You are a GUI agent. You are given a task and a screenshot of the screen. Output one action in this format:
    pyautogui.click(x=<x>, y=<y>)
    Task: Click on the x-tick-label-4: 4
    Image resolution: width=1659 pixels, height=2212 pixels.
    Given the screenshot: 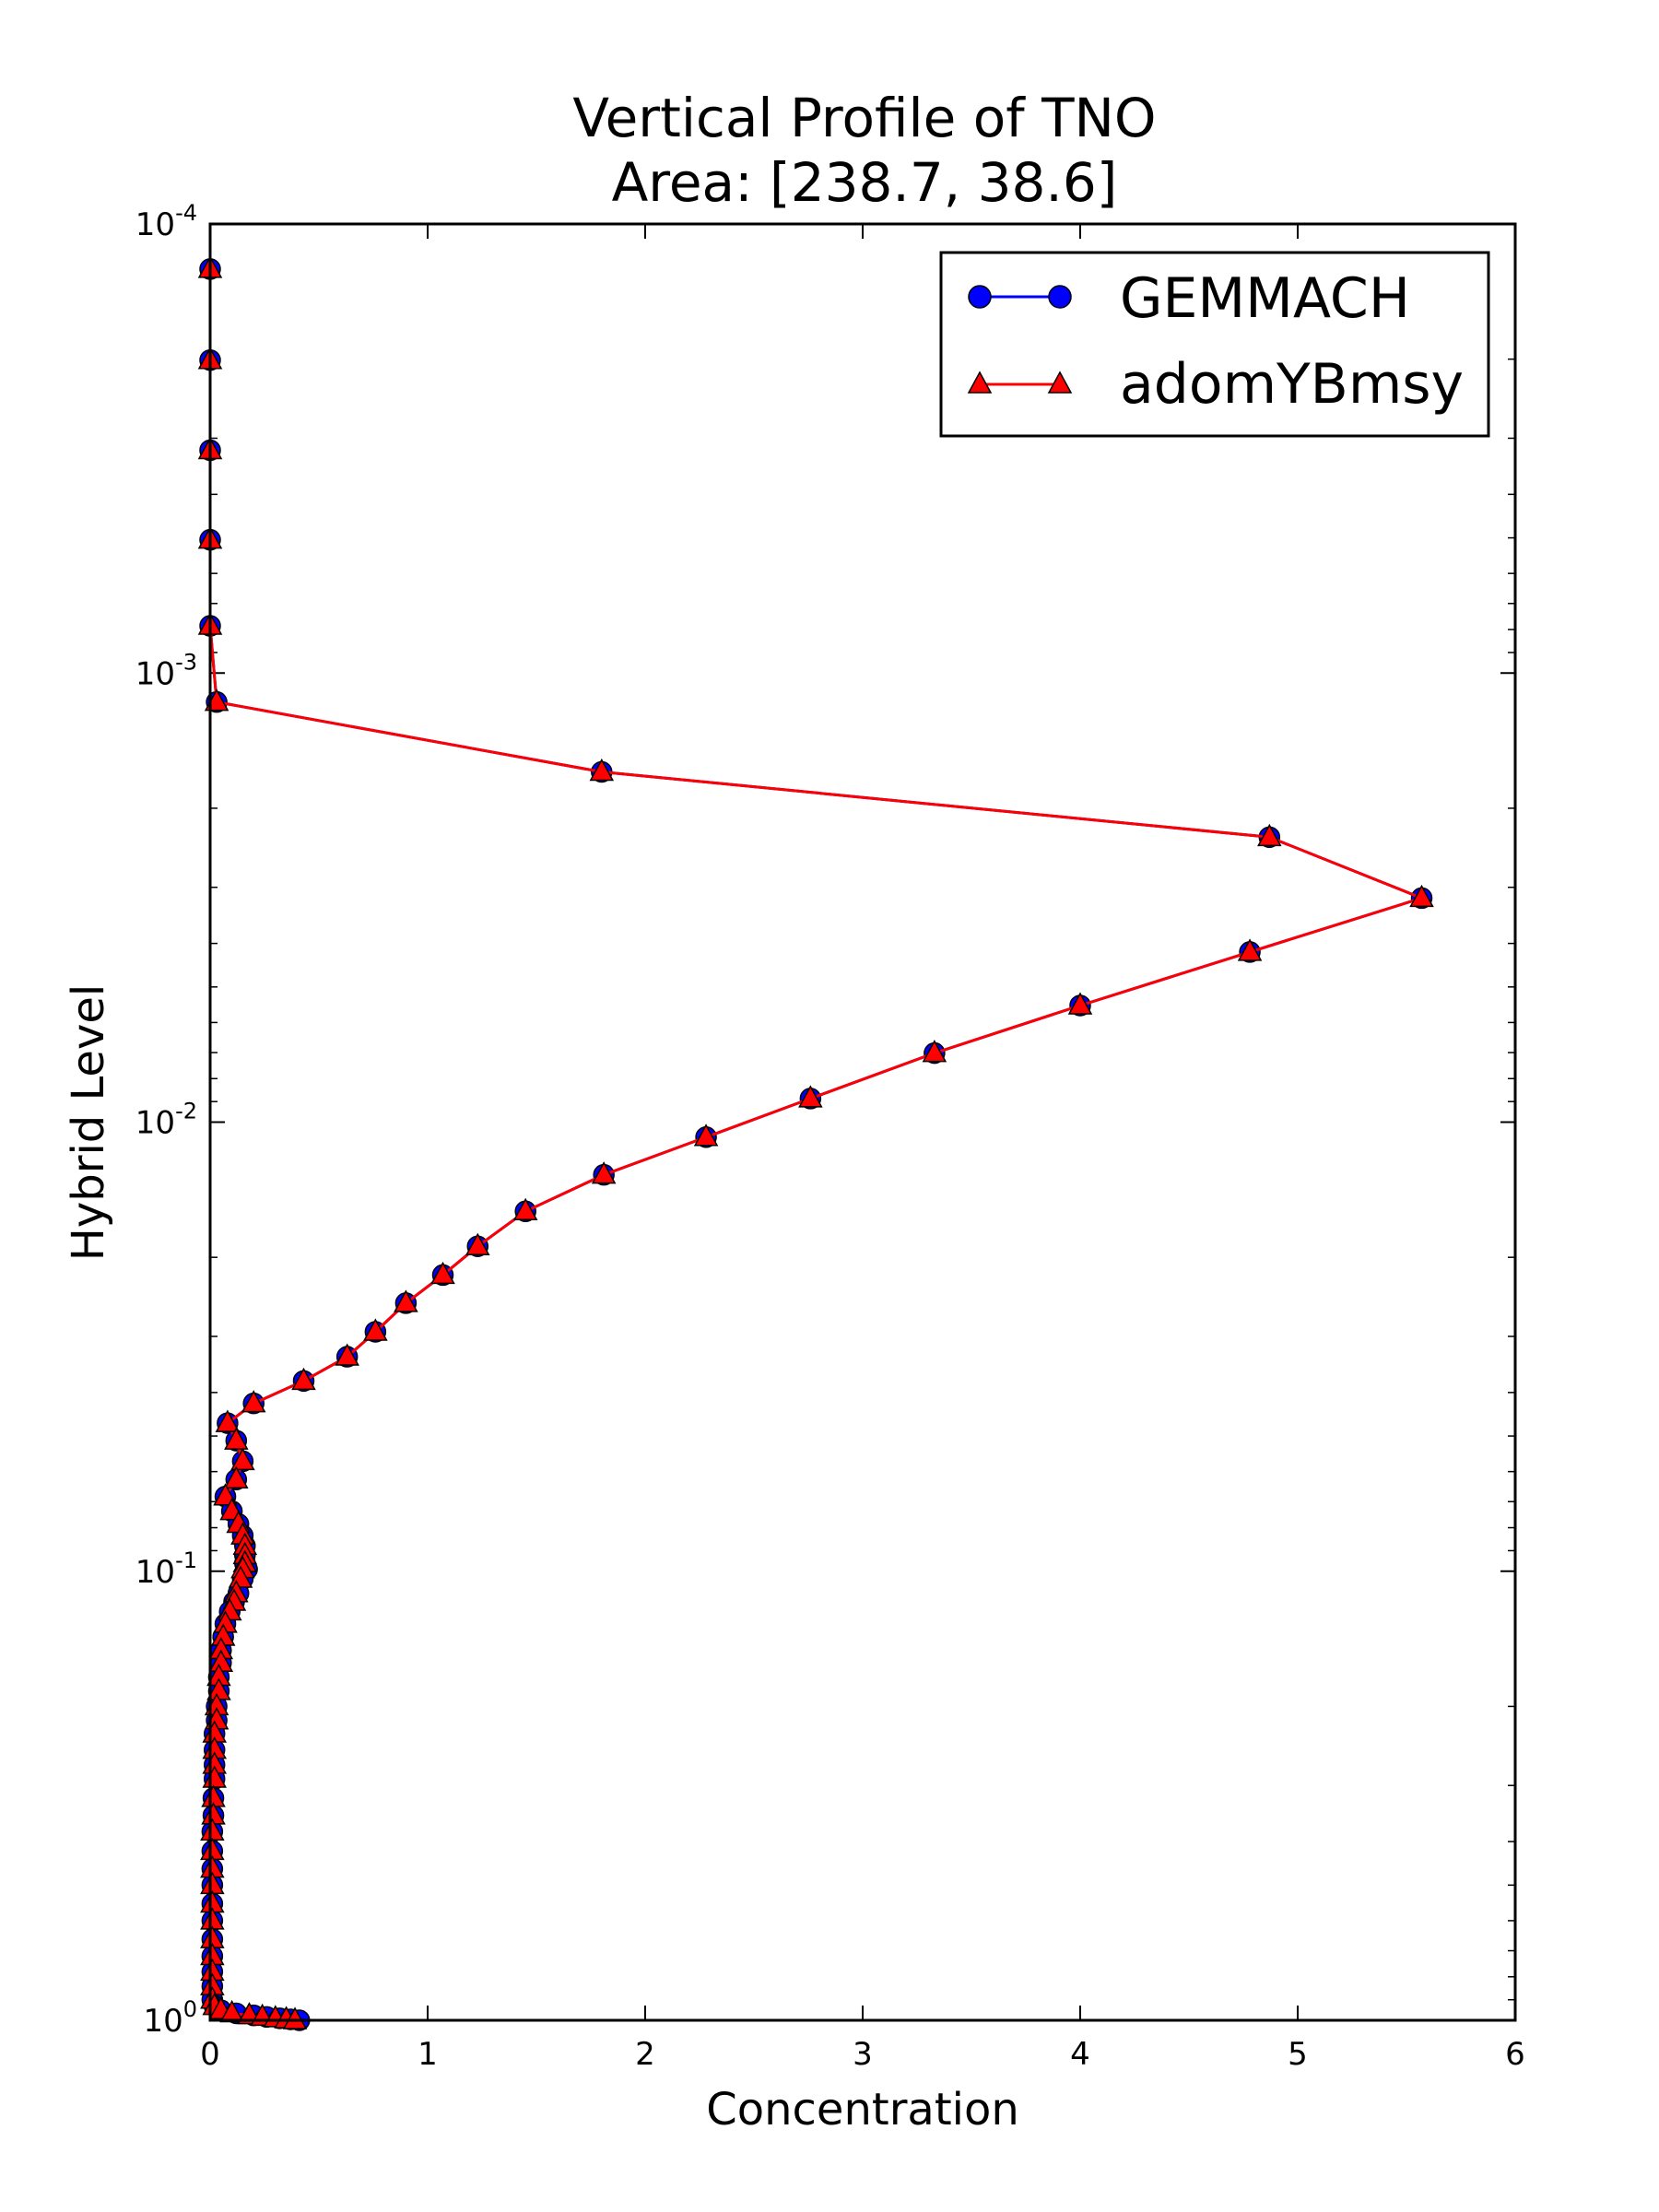 What is the action you would take?
    pyautogui.click(x=1080, y=2054)
    